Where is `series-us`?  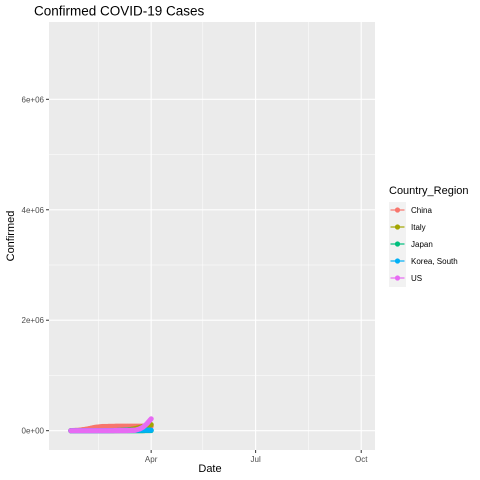 series-us is located at coordinates (111, 425).